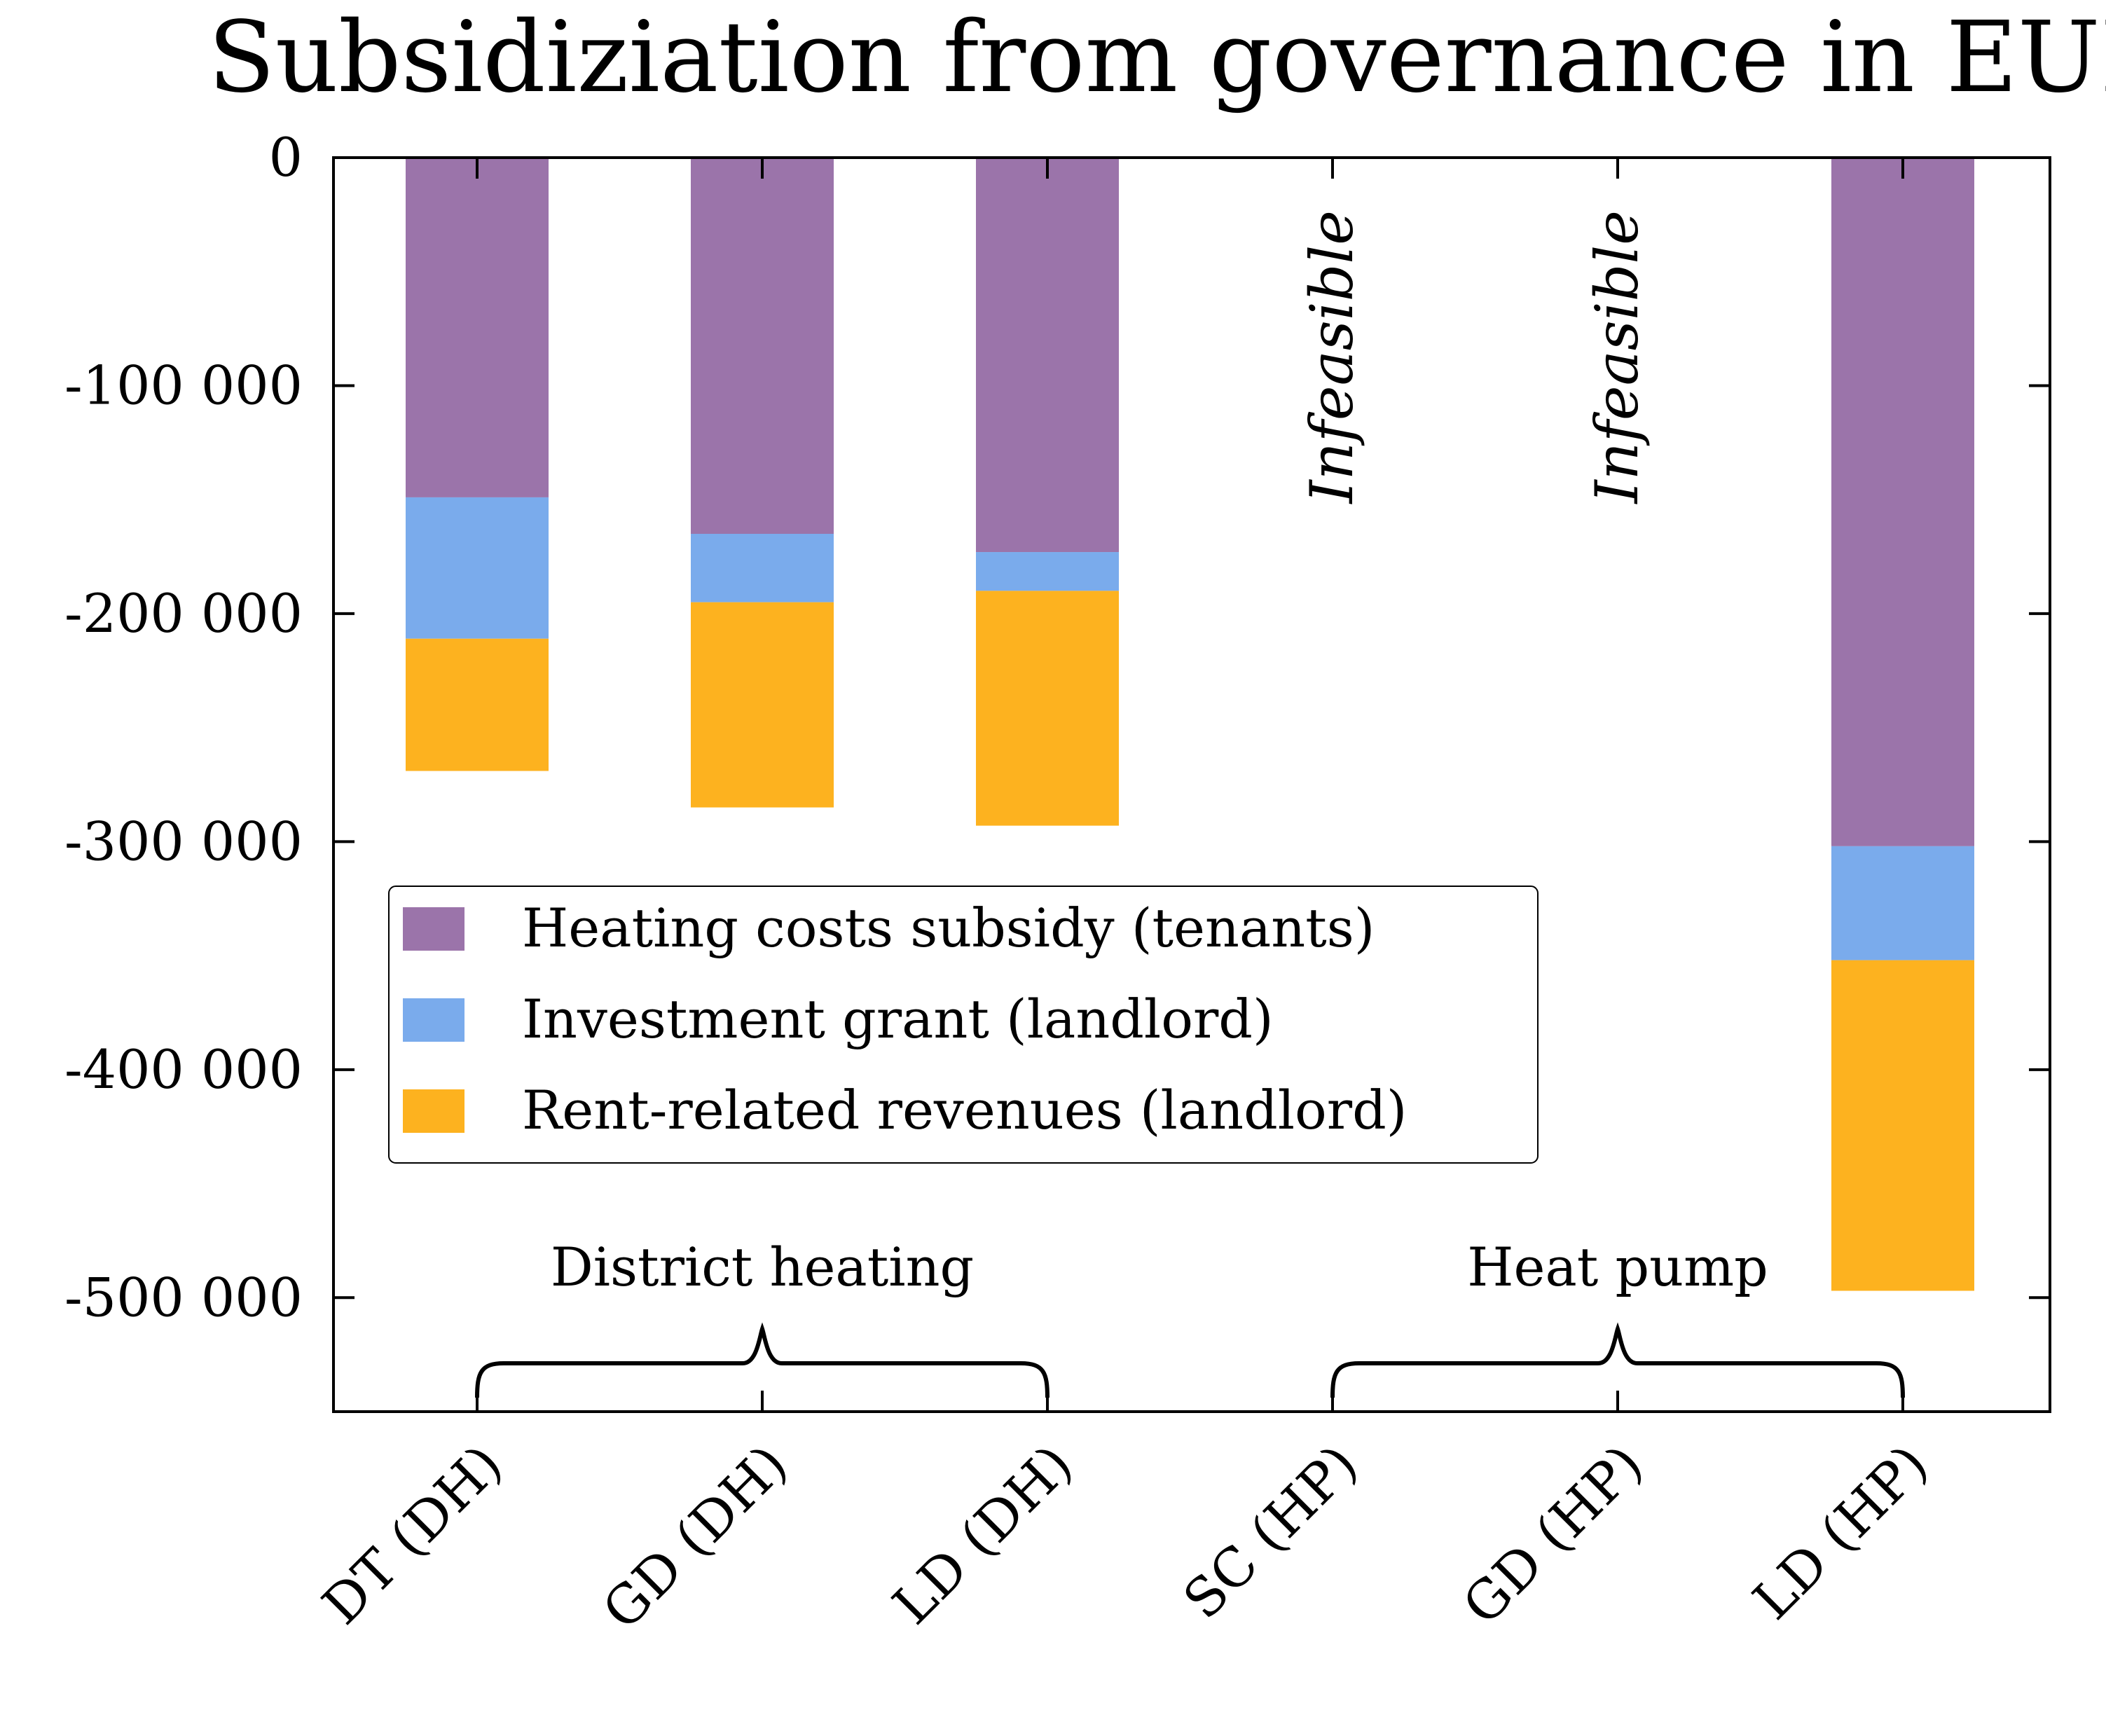 This screenshot has width=2106, height=1736. What do you see at coordinates (183, 1069) in the screenshot?
I see `y-tick-label: -400 000` at bounding box center [183, 1069].